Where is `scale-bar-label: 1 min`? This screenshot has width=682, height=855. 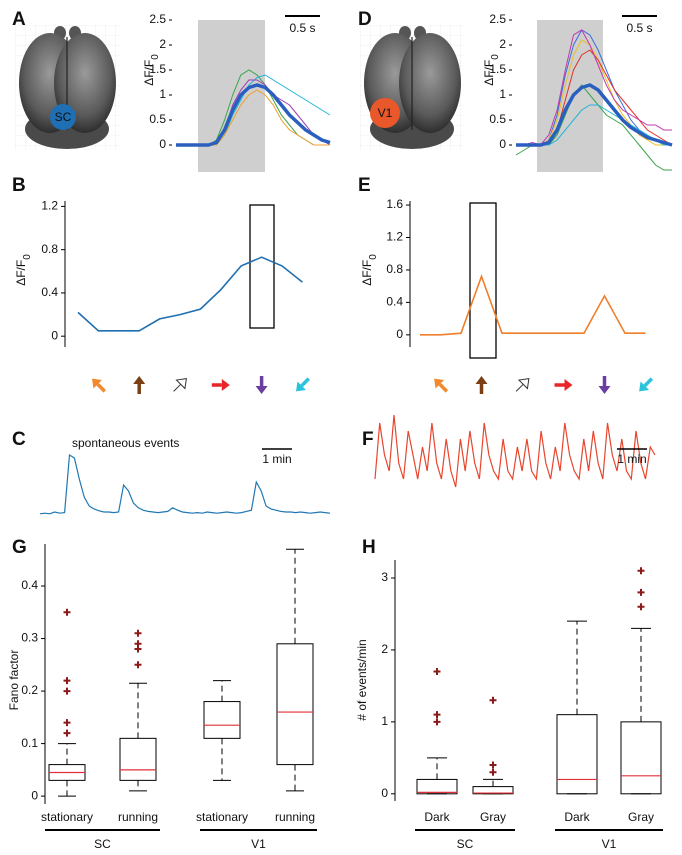 scale-bar-label: 1 min is located at coordinates (631, 459).